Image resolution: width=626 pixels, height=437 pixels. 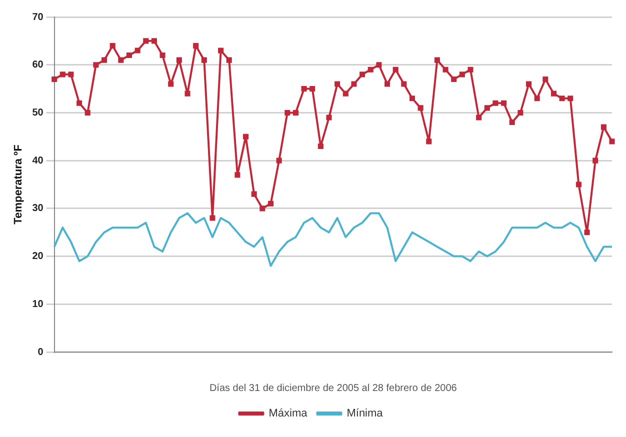 I want to click on y-tick-label: 0, so click(x=41, y=352).